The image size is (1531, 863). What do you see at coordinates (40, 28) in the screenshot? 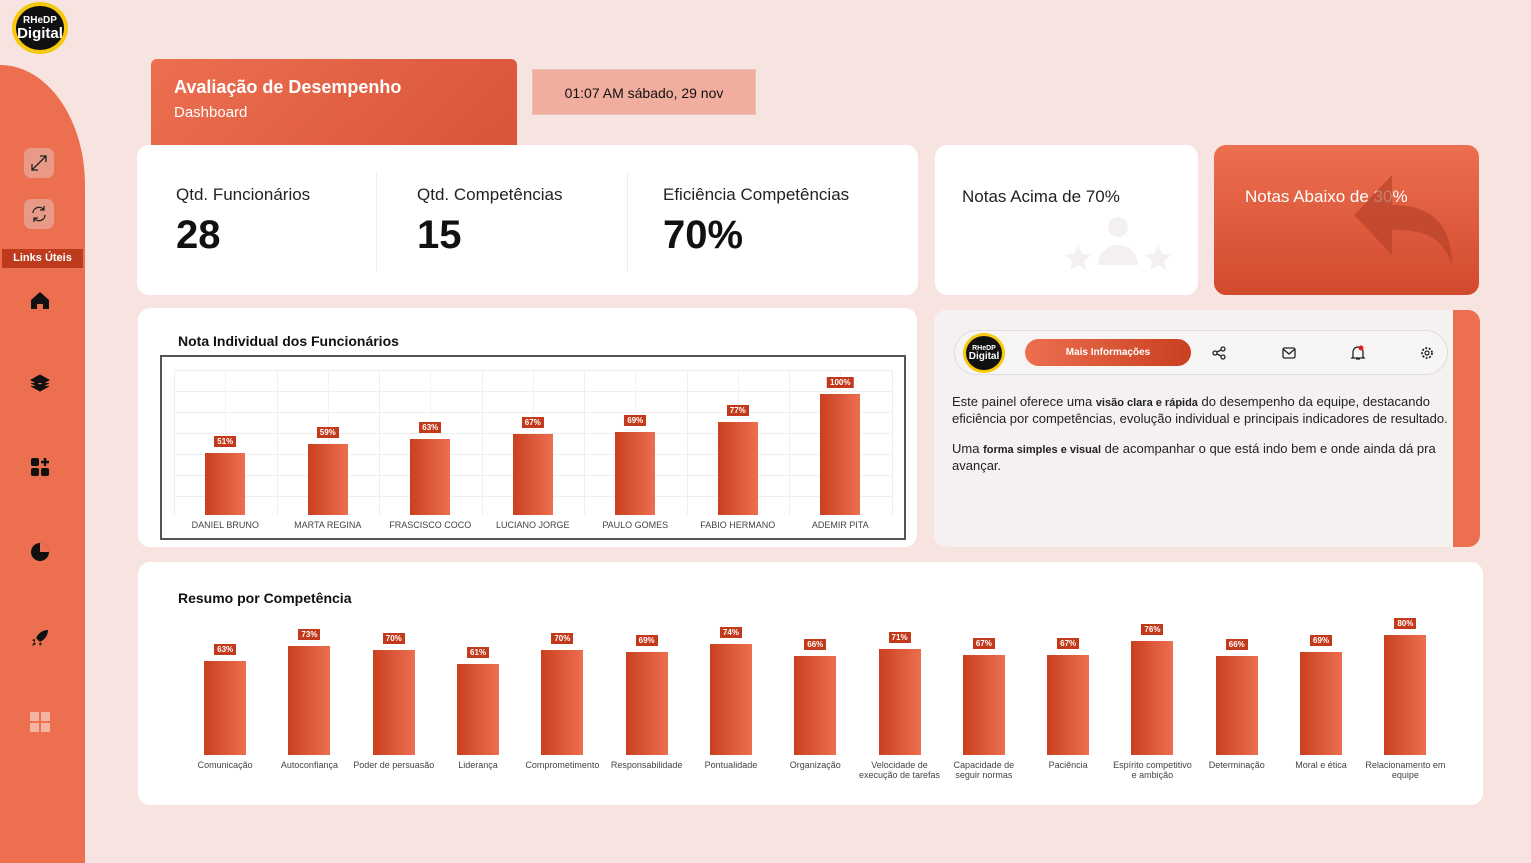
I see `logo: RHeDP Digital` at bounding box center [40, 28].